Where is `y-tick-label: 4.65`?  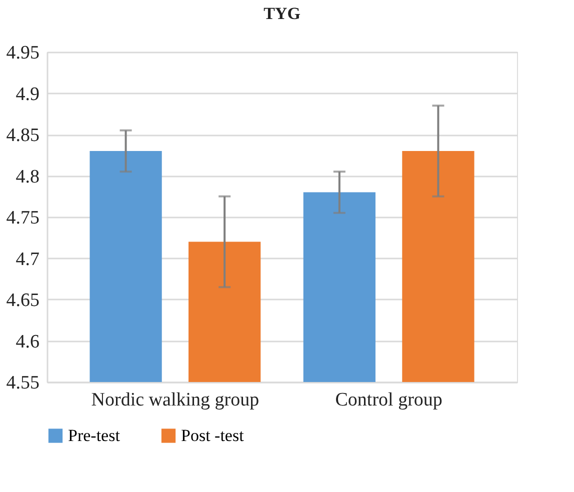 y-tick-label: 4.65 is located at coordinates (23, 300).